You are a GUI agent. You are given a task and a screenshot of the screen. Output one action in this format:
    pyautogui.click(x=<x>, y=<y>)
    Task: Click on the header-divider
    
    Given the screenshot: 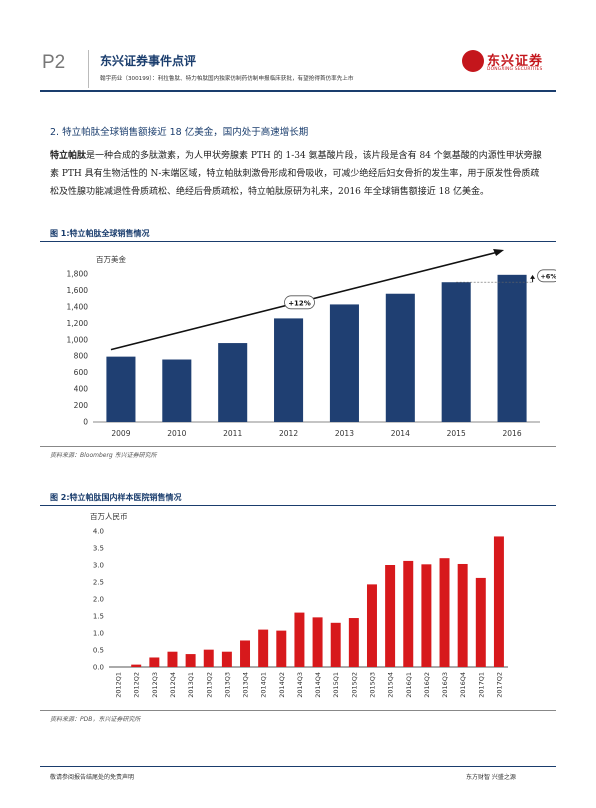 What is the action you would take?
    pyautogui.click(x=88, y=69)
    